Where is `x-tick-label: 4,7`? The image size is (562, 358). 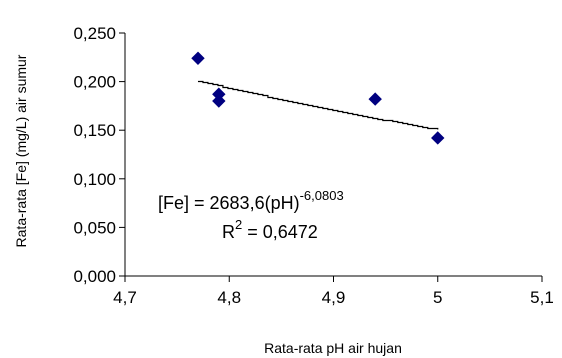
x-tick-label: 4,7 is located at coordinates (125, 297).